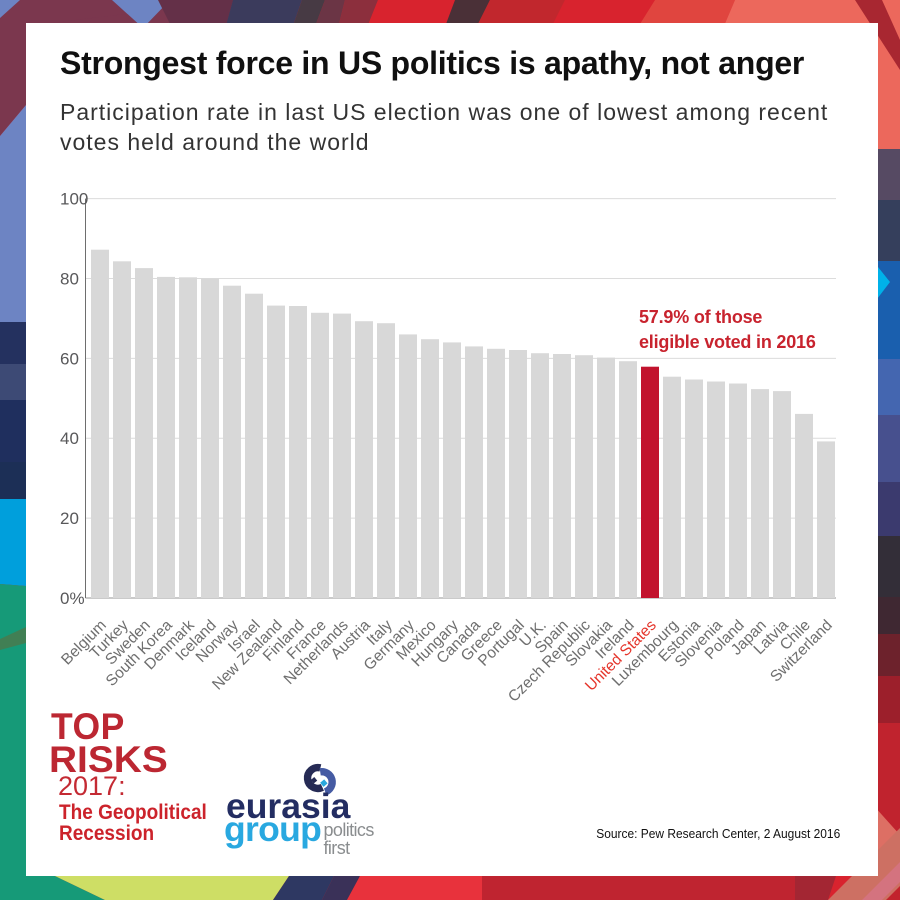  Describe the element at coordinates (74, 199) in the screenshot. I see `svg-text: 100` at that location.